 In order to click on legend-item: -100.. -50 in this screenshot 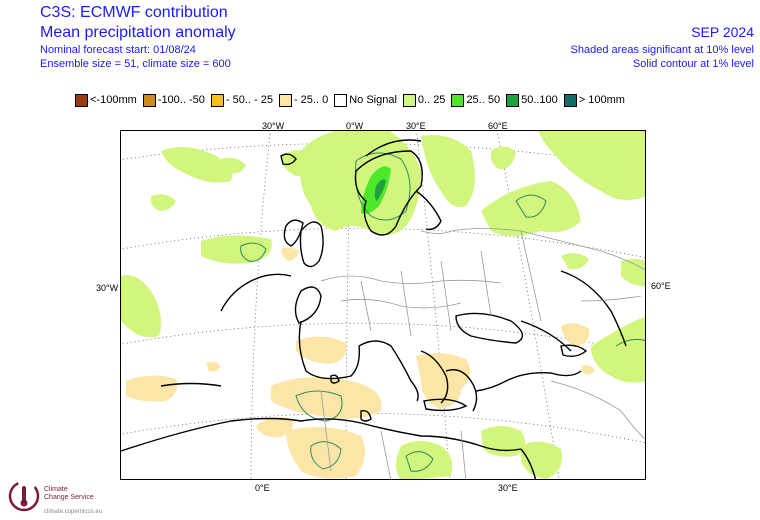, I will do `click(173, 100)`.